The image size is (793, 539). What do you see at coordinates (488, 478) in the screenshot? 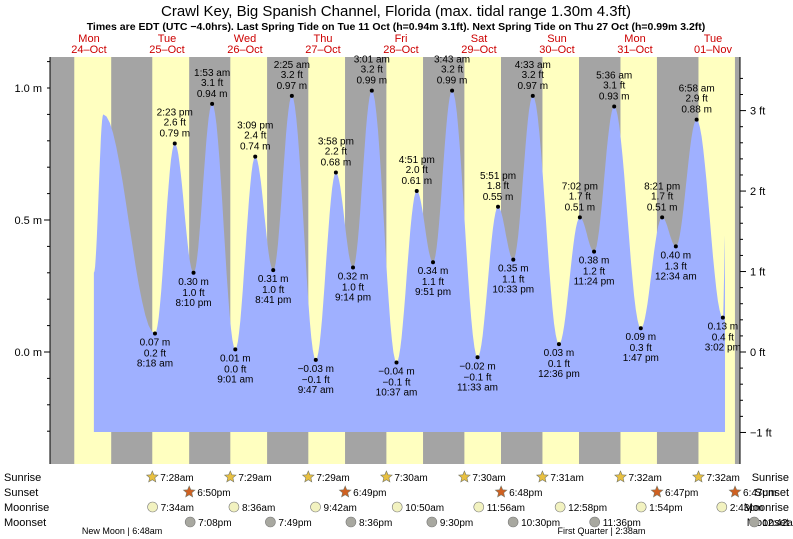
I see `sunrise-time: 7:30am` at bounding box center [488, 478].